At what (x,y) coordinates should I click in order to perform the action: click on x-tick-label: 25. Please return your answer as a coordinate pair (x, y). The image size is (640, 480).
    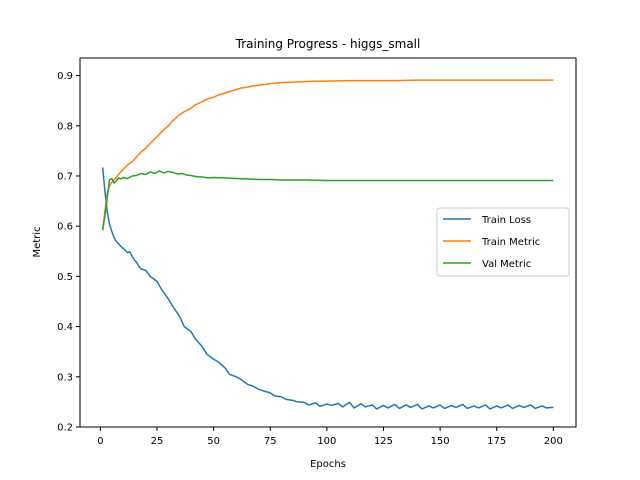
    Looking at the image, I should click on (157, 441).